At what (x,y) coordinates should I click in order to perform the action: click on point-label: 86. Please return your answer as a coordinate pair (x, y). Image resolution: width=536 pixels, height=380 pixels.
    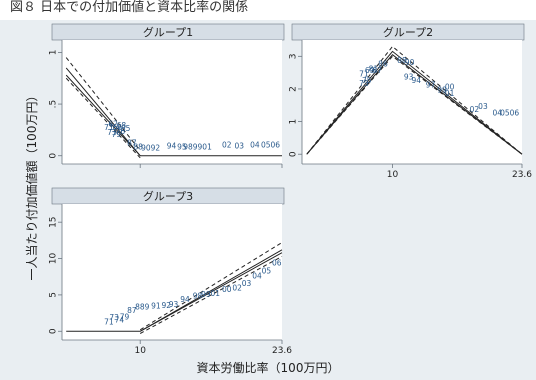
    Looking at the image, I should click on (383, 63).